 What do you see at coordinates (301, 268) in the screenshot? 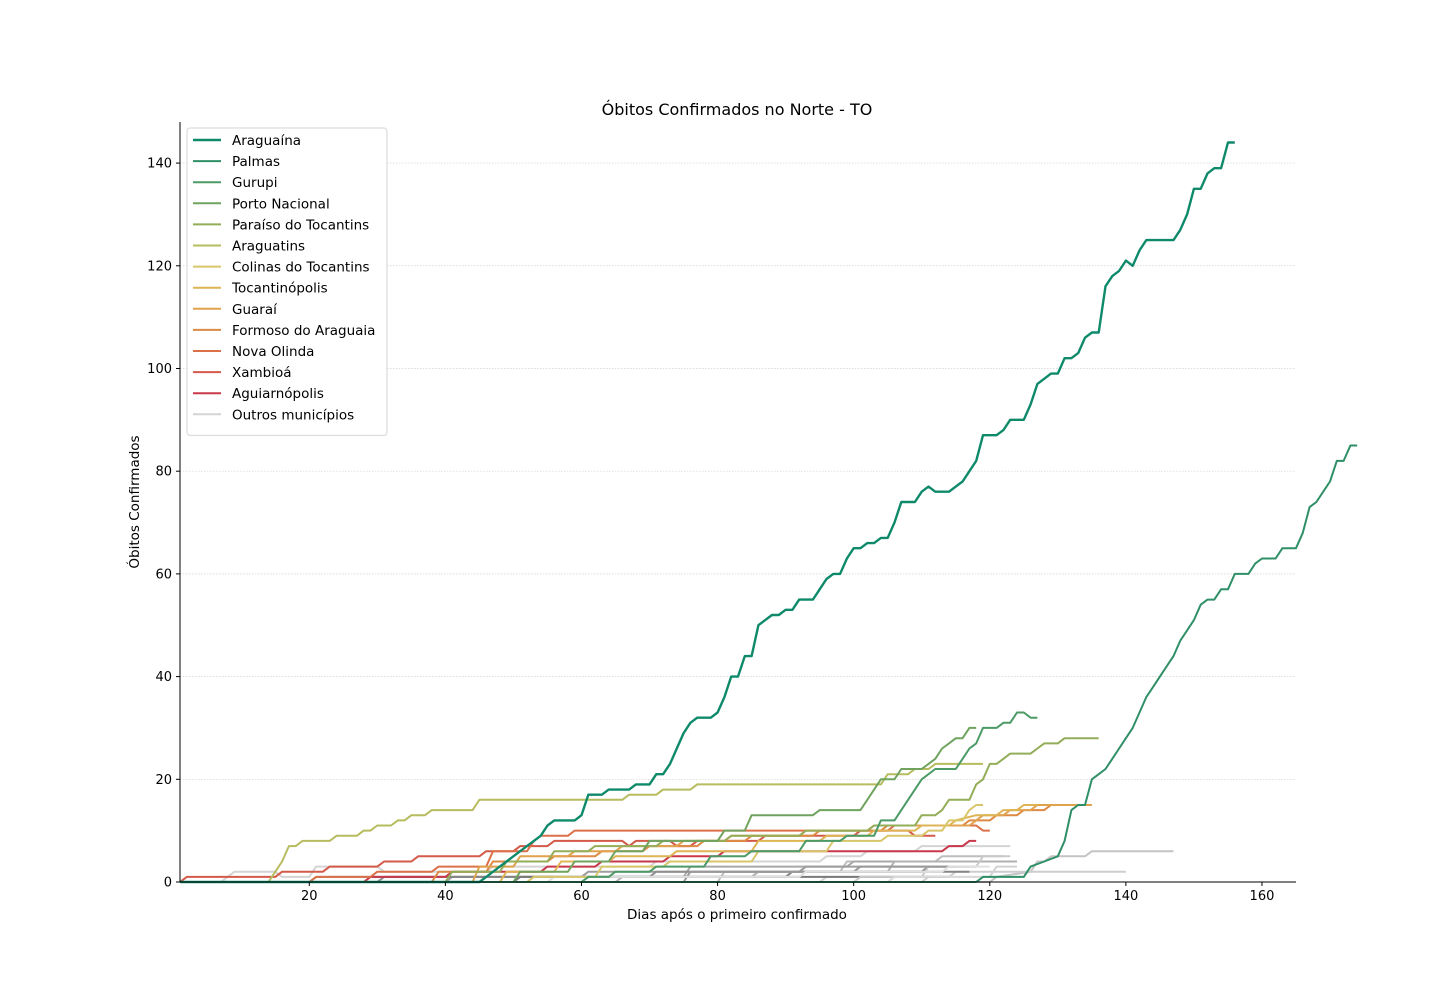
I see `legend-entry-colinas-do-tocantins: Colinas do Tocantins` at bounding box center [301, 268].